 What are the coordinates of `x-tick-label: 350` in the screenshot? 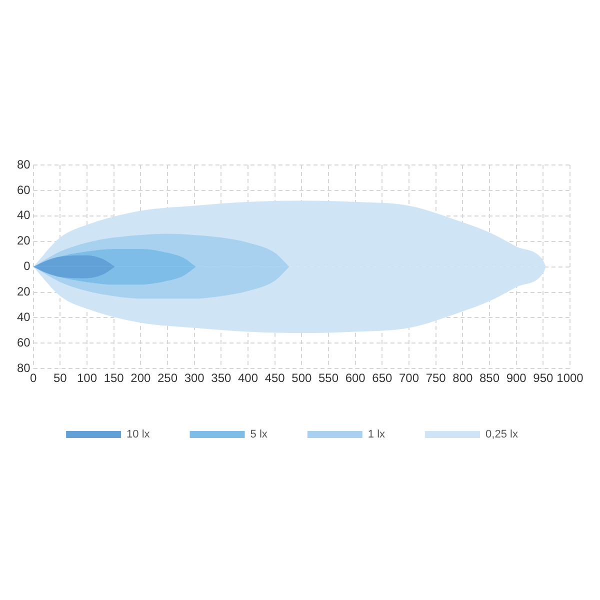 It's located at (221, 378).